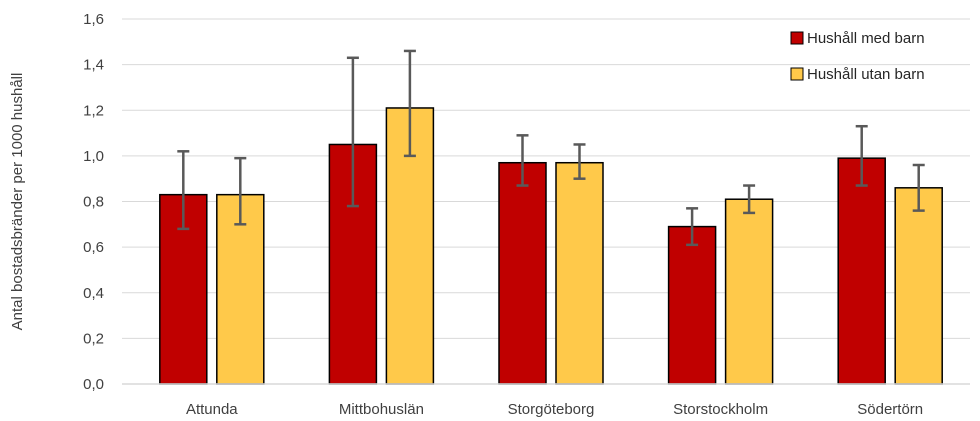 This screenshot has height=421, width=980. What do you see at coordinates (93, 293) in the screenshot?
I see `y-tick-label: 0,4` at bounding box center [93, 293].